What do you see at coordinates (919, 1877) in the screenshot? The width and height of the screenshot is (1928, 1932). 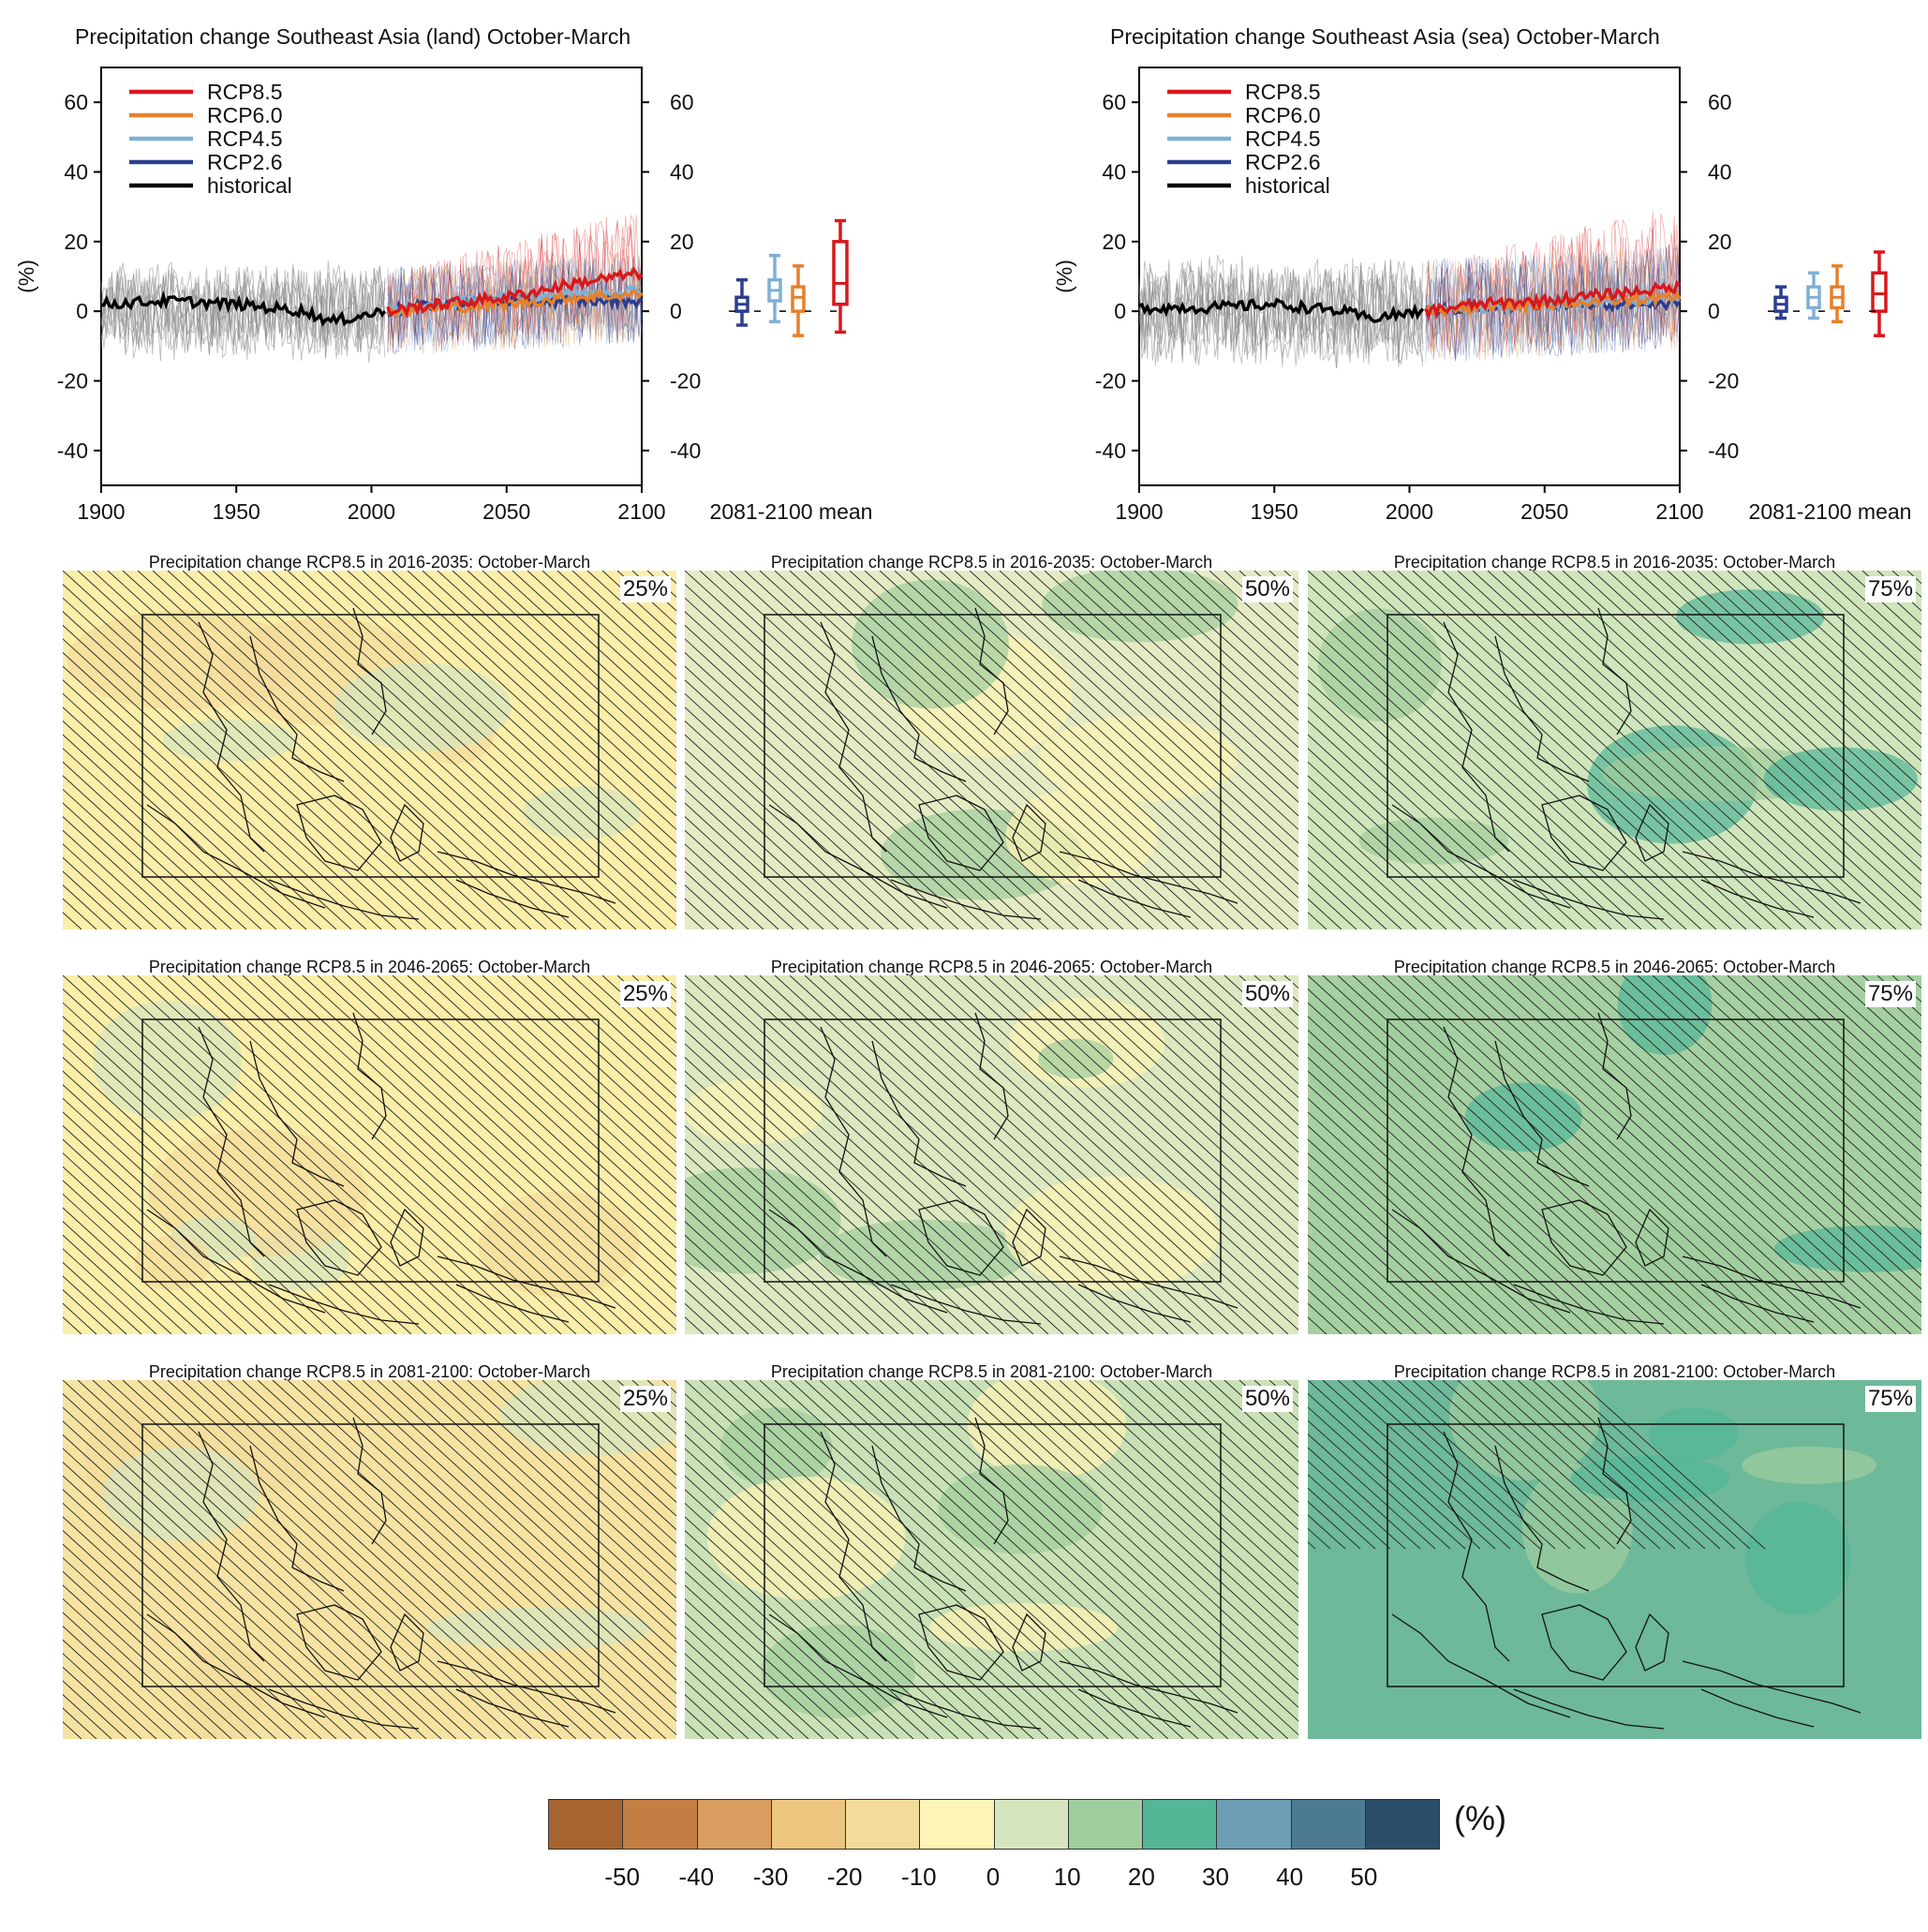 I see `colorbar-tick-label: -10` at bounding box center [919, 1877].